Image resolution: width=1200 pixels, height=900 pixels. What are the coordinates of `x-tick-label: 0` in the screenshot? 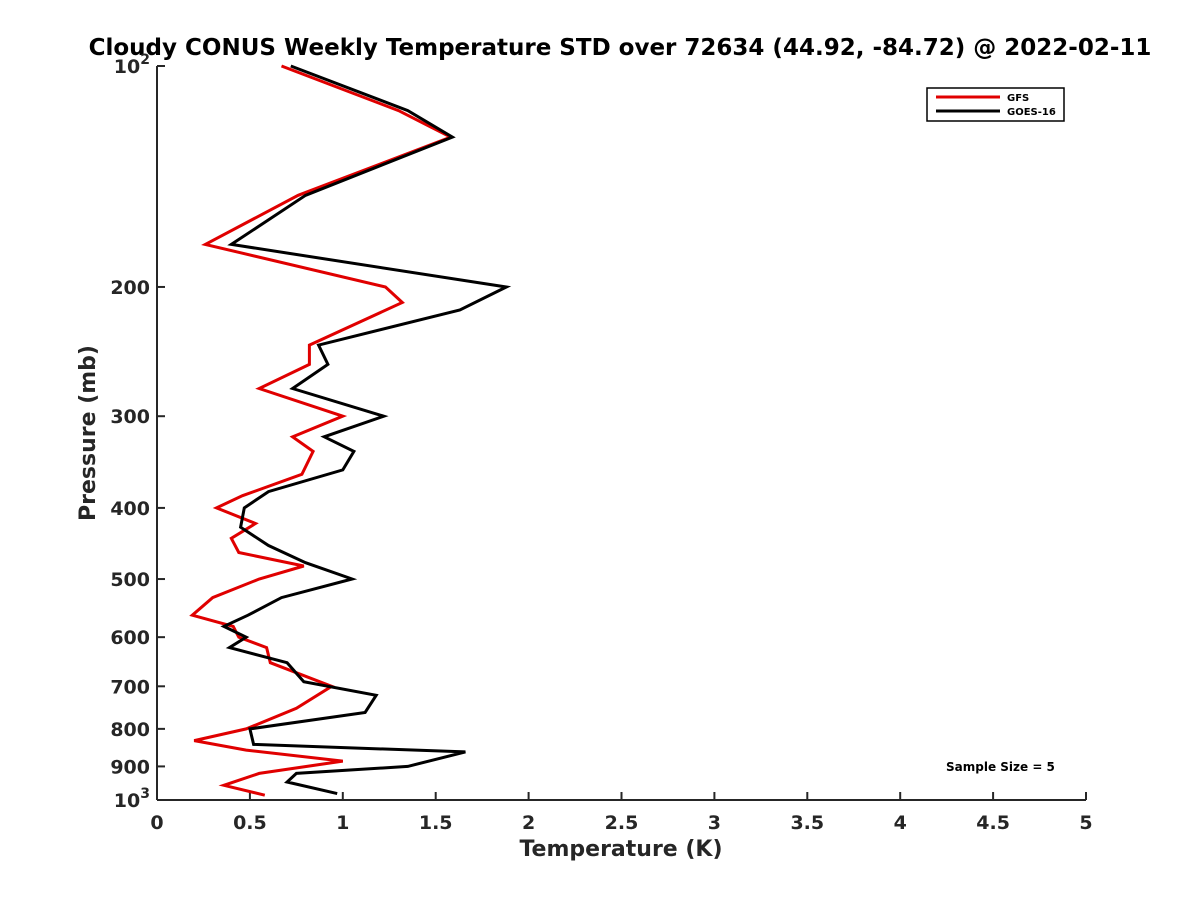 It's located at (156, 823).